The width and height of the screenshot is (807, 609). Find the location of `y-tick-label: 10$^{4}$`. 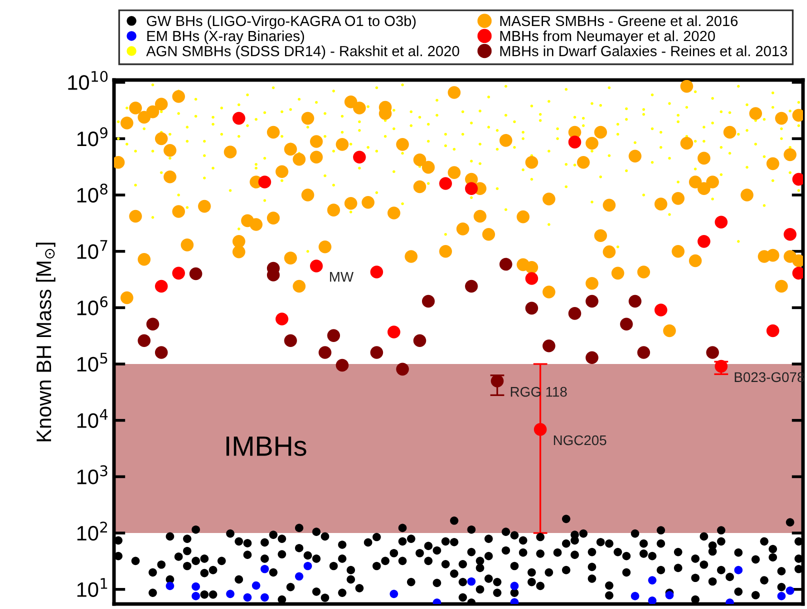

y-tick-label: 10$^{4}$ is located at coordinates (92, 418).